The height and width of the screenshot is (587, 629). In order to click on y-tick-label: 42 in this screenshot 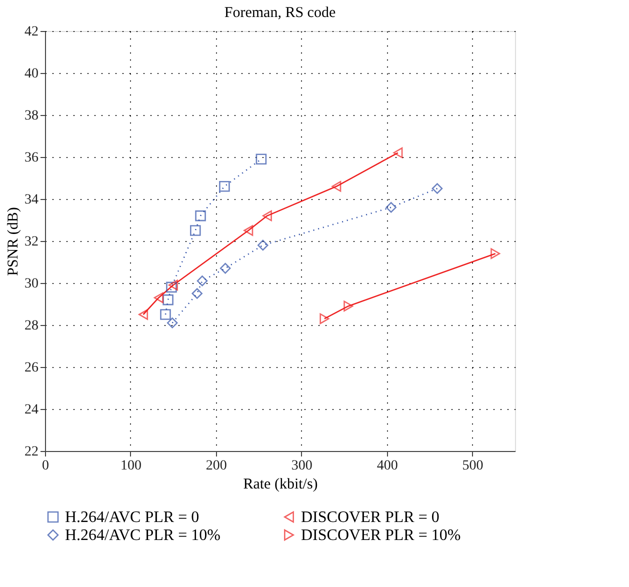, I will do `click(31, 32)`.